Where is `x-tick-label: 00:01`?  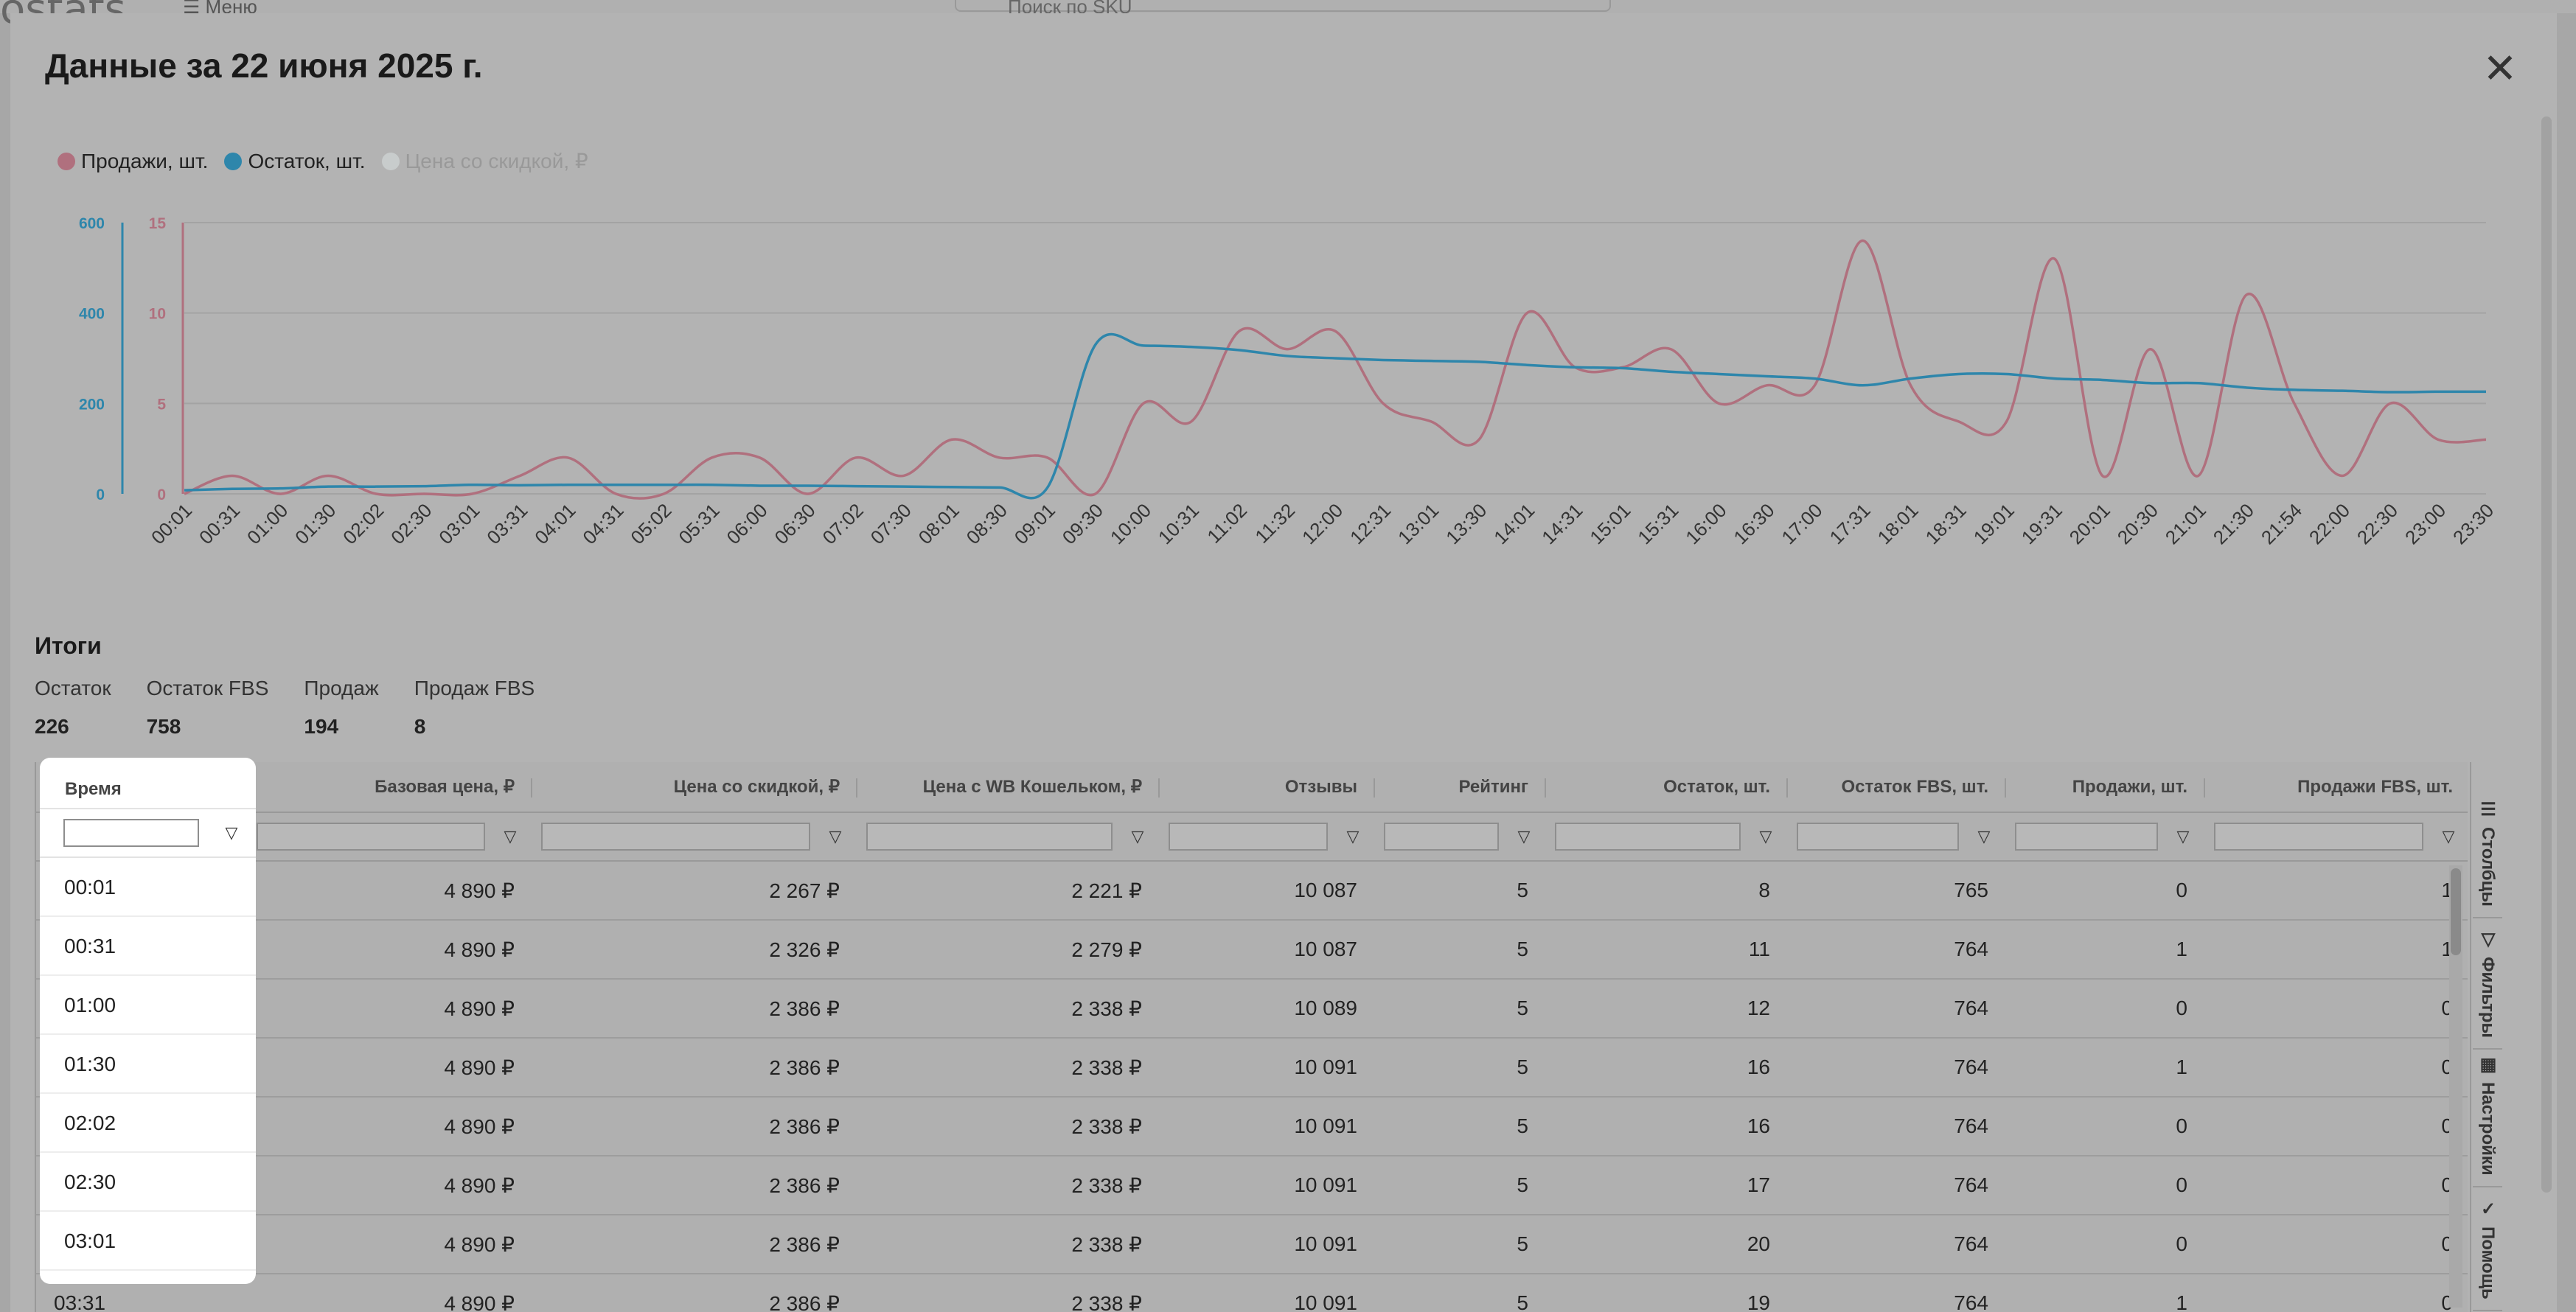
x-tick-label: 00:01 is located at coordinates (171, 523).